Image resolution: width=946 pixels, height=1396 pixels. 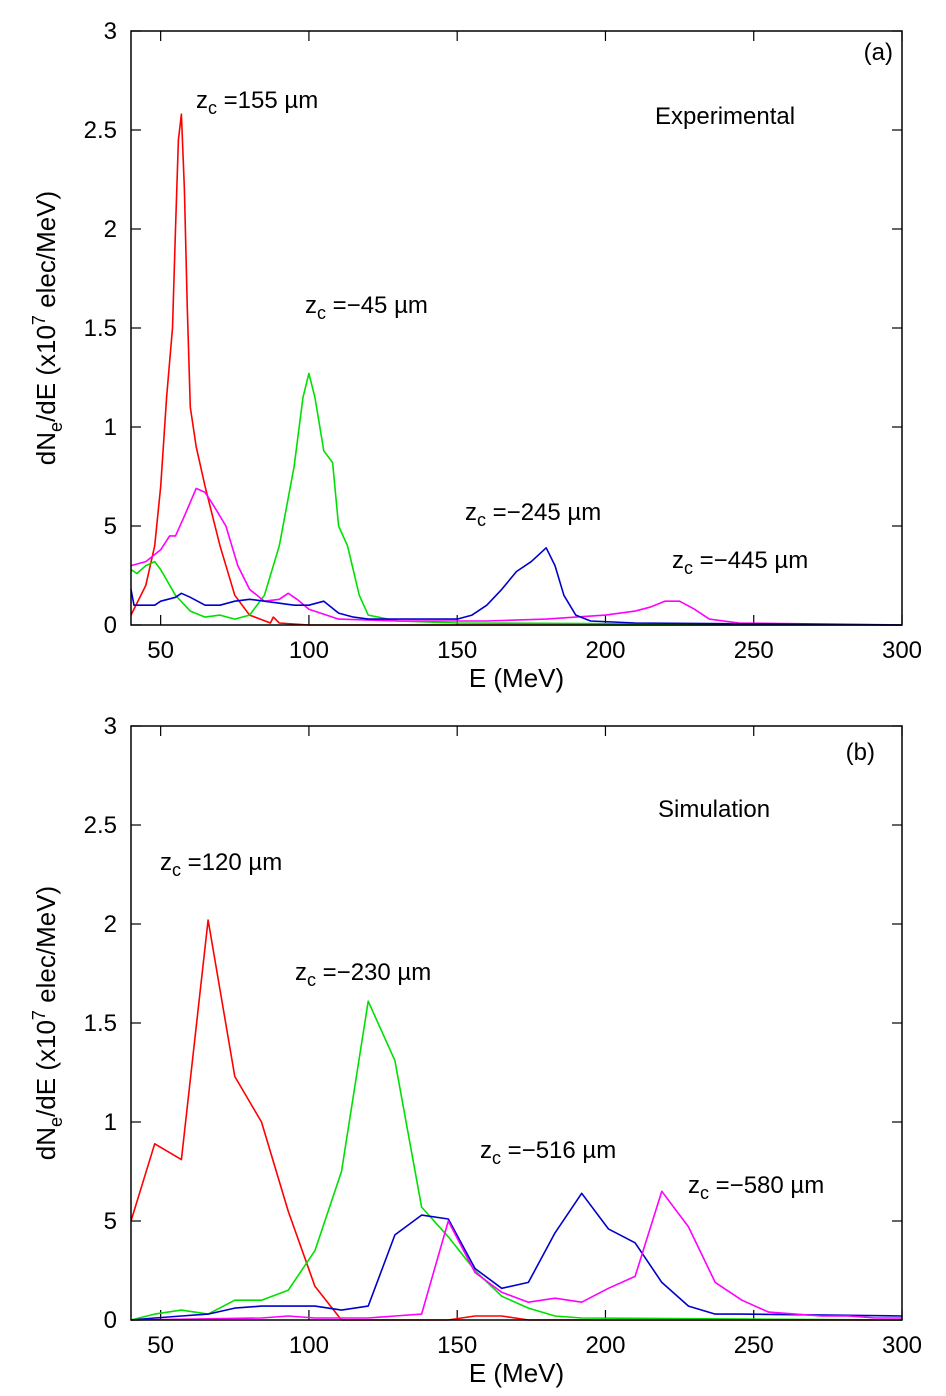 I want to click on annotation-text: =−230 µm, so click(x=373, y=972).